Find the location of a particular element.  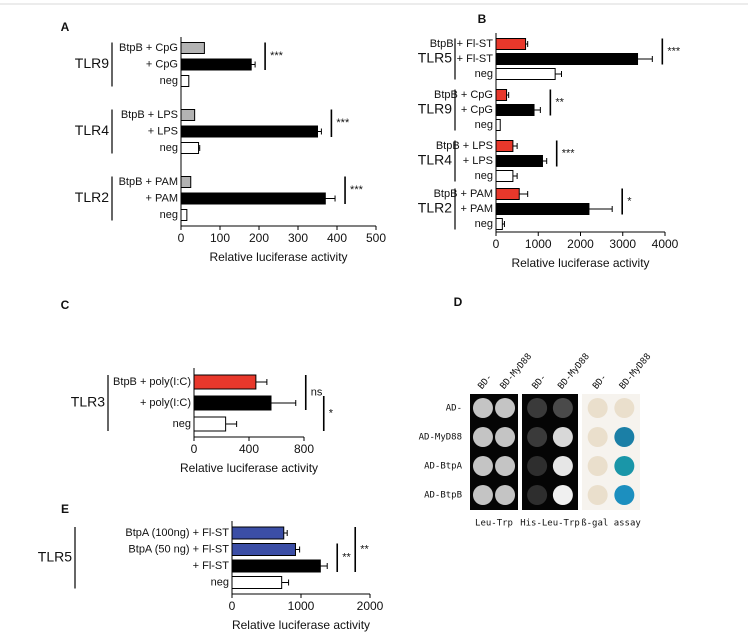

group-name: TLR3 is located at coordinates (88, 402).